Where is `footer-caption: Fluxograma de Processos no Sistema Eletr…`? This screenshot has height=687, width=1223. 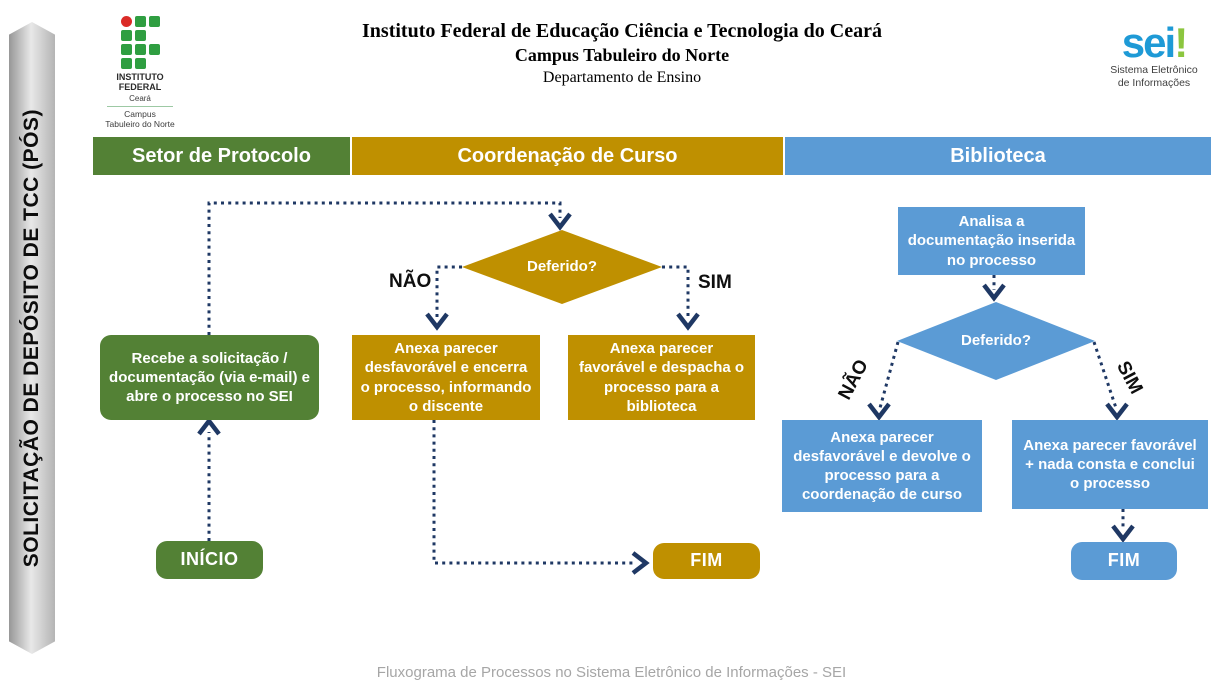 footer-caption: Fluxograma de Processos no Sistema Eletr… is located at coordinates (611, 672).